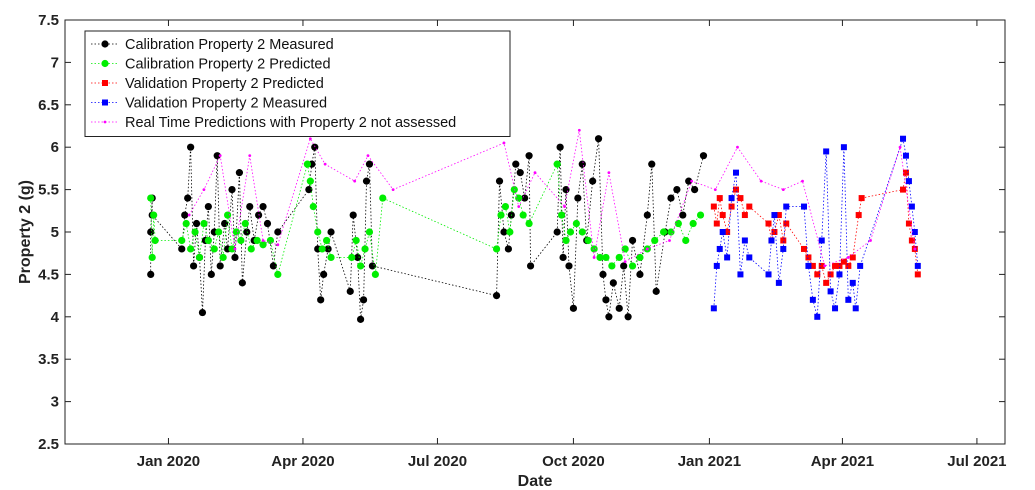  What do you see at coordinates (48, 359) in the screenshot?
I see `y-tick-label: 3.5` at bounding box center [48, 359].